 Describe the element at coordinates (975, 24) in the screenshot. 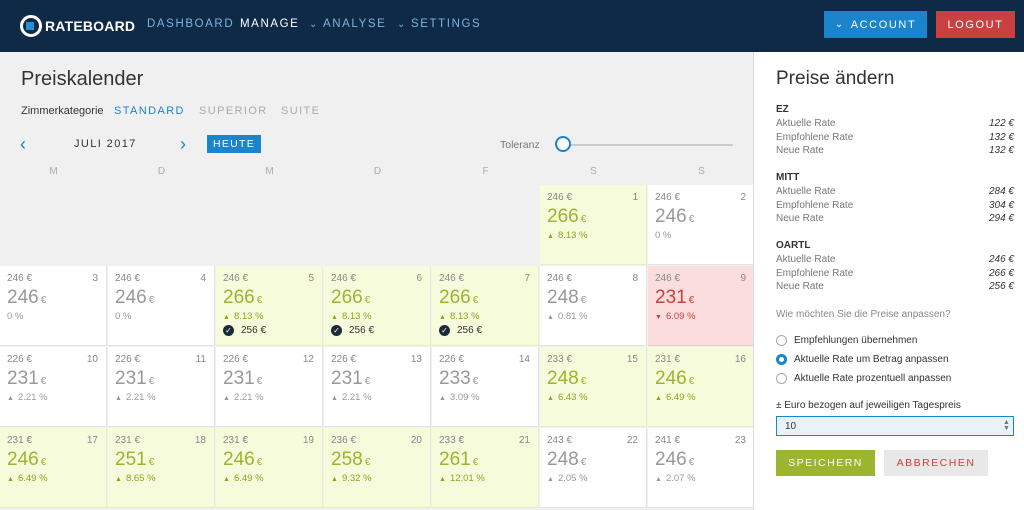

I see `logout-button: LOGOUT` at that location.